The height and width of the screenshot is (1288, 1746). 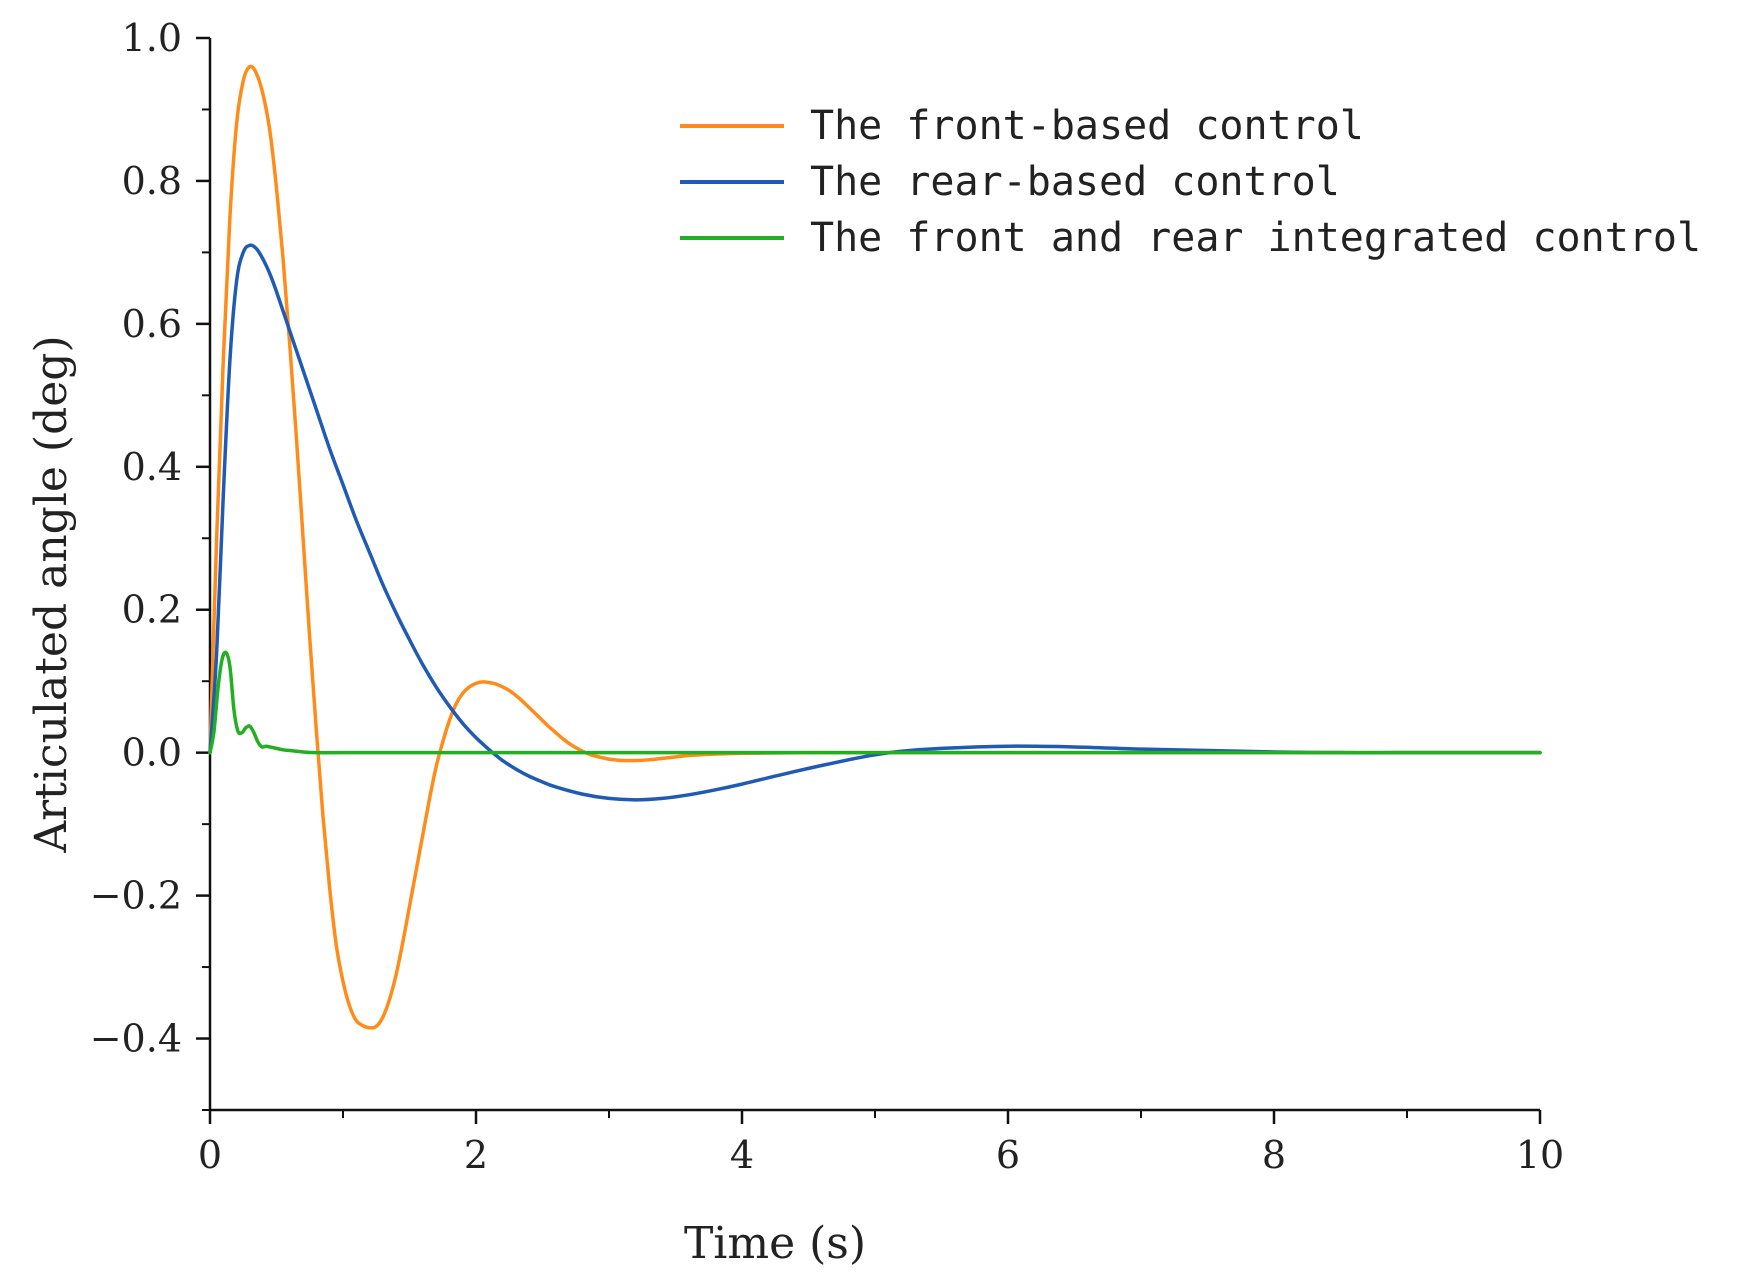 What do you see at coordinates (742, 1155) in the screenshot?
I see `x-tick-label: 4` at bounding box center [742, 1155].